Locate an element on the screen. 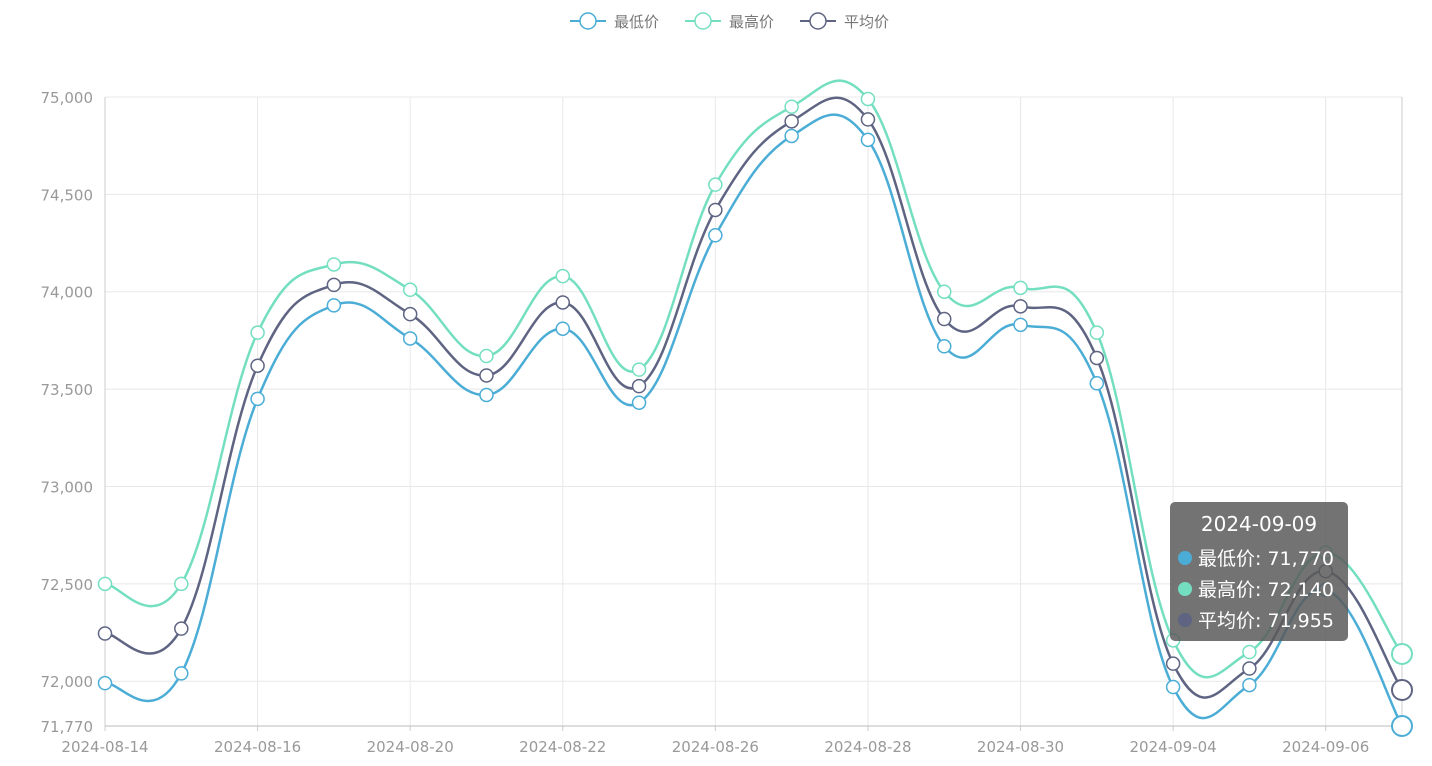 This screenshot has height=766, width=1432. y-tick-label: 73,000 is located at coordinates (67, 487).